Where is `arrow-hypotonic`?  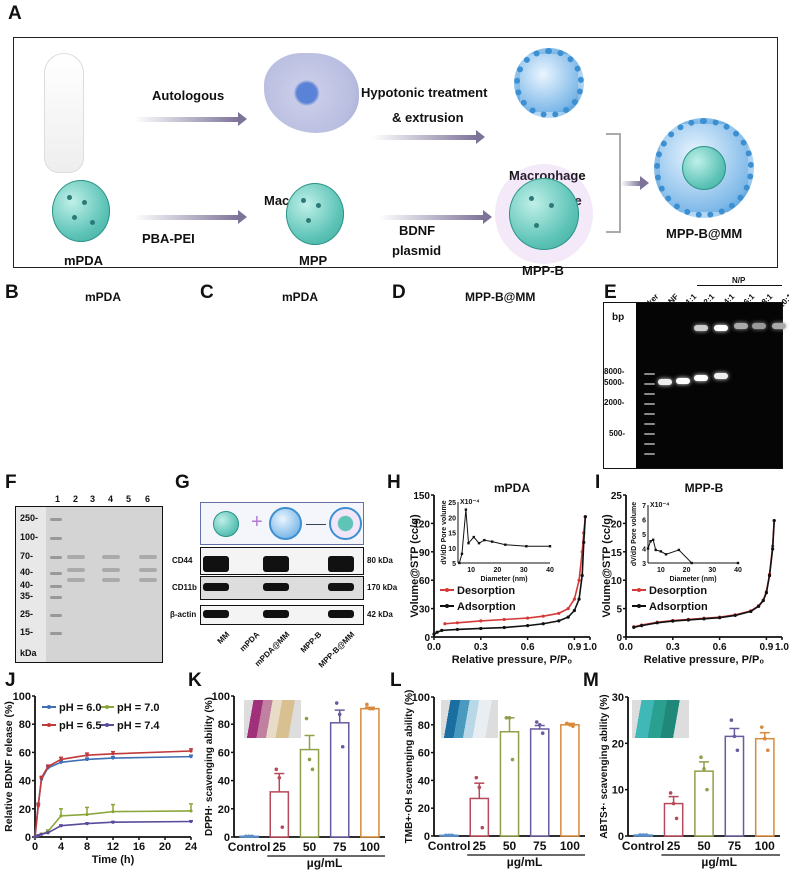
arrow-hypotonic is located at coordinates (428, 137).